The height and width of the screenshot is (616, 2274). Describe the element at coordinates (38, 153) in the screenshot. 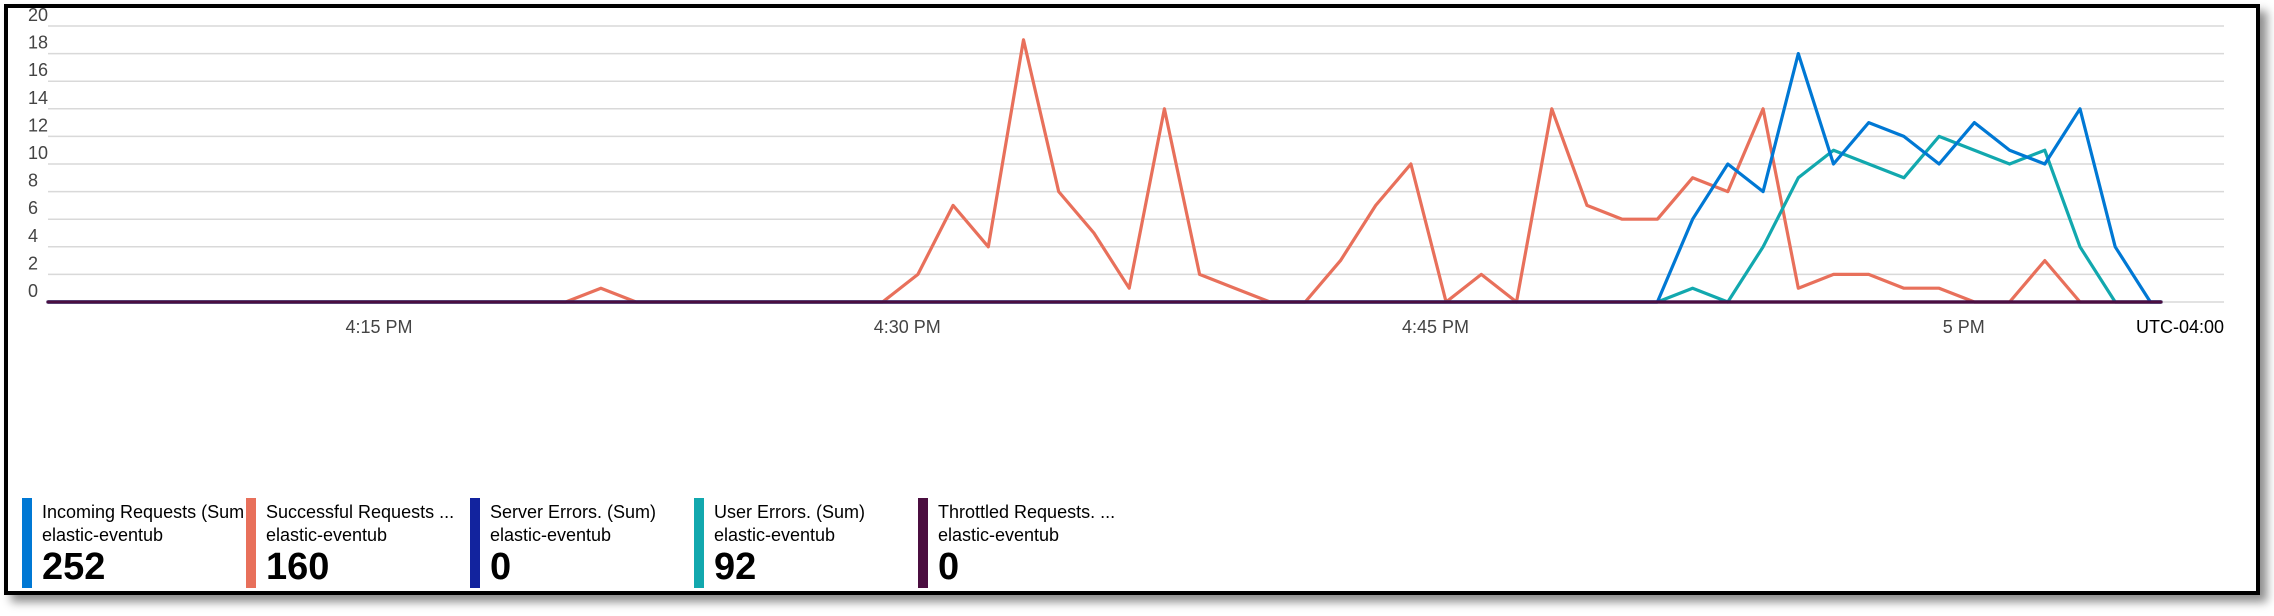

I see `y-tick-label: 10` at that location.